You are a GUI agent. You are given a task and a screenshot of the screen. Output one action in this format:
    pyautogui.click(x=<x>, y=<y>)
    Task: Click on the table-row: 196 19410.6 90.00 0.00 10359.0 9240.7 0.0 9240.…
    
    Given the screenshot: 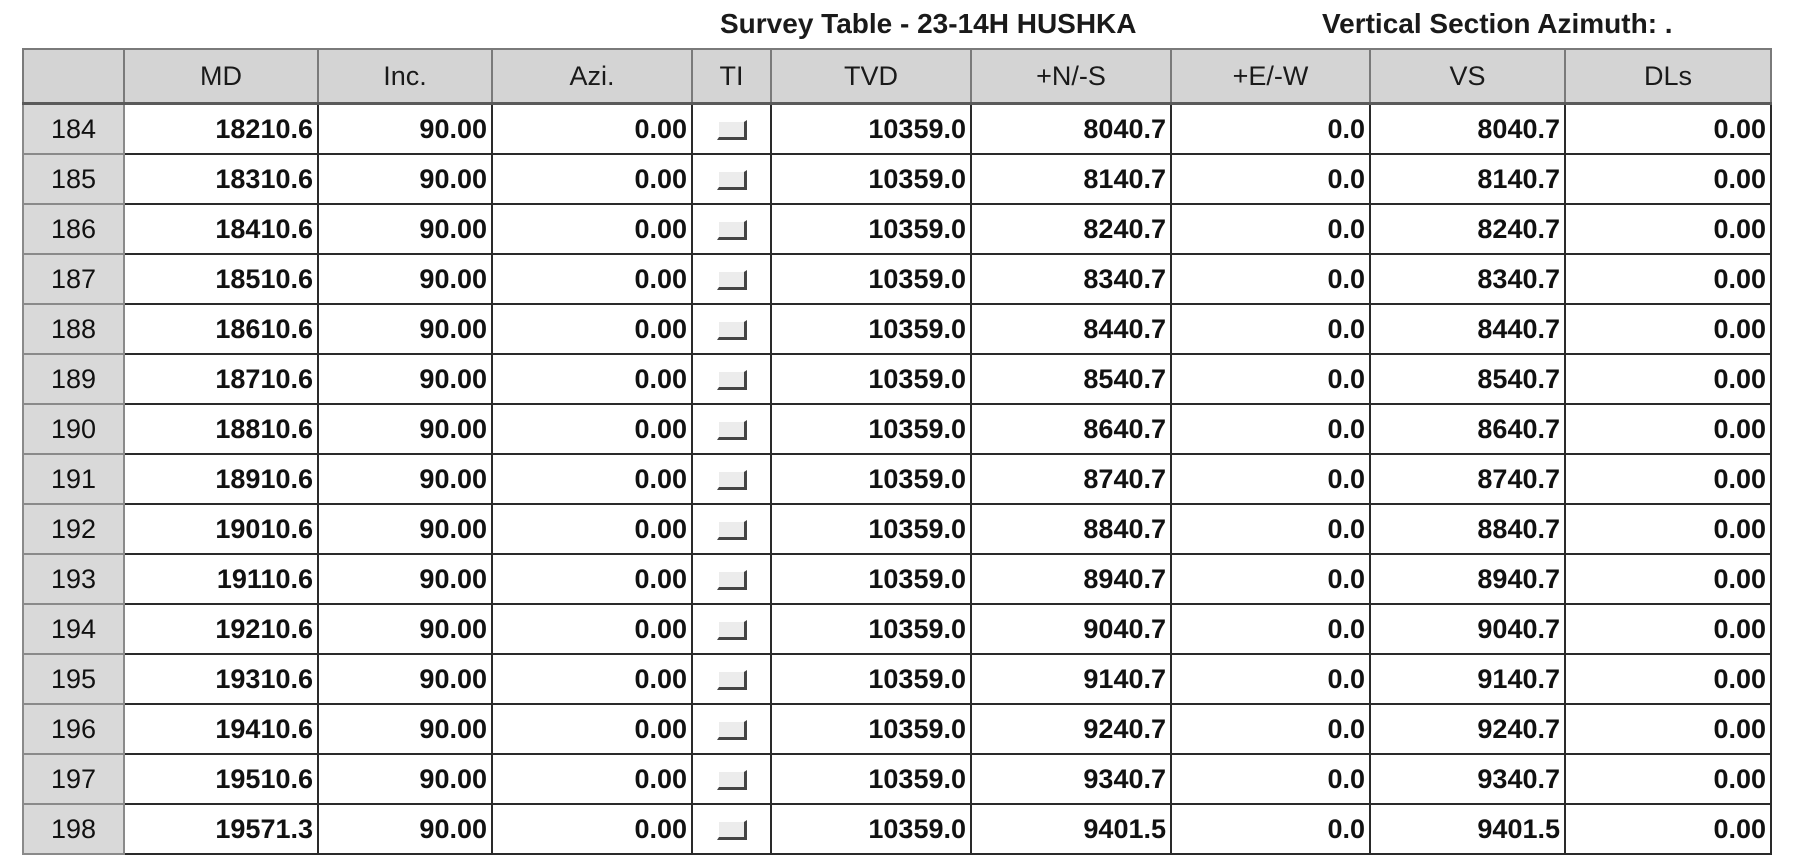 What is the action you would take?
    pyautogui.click(x=897, y=729)
    